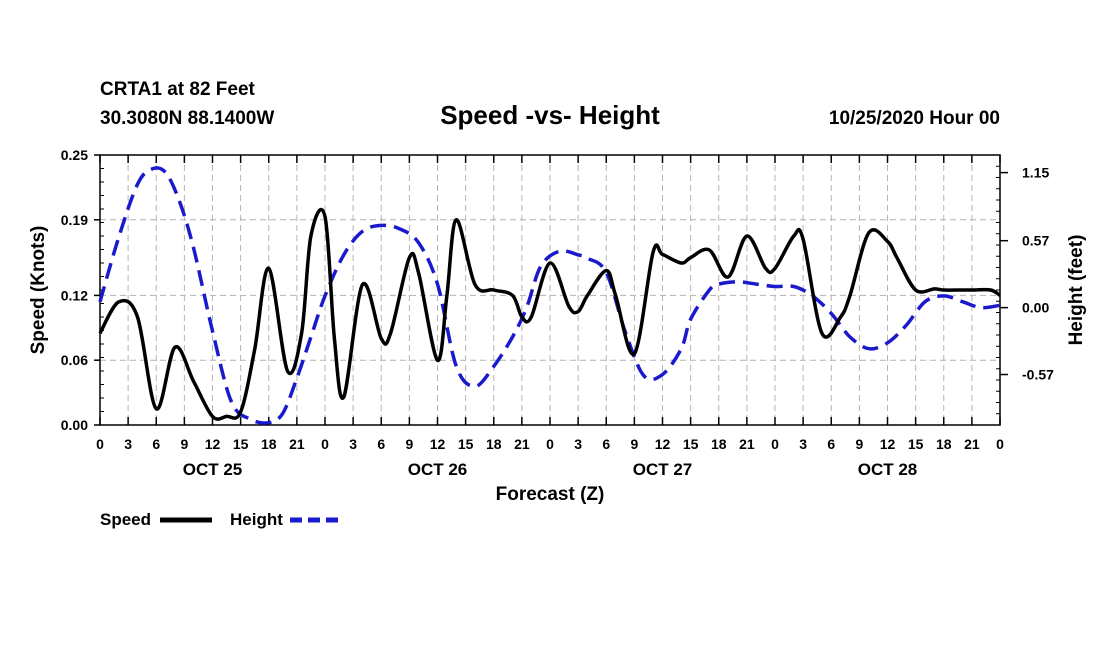 This screenshot has height=650, width=1100. Describe the element at coordinates (914, 118) in the screenshot. I see `datetime-label: 10/25/2020 Hour 00` at that location.